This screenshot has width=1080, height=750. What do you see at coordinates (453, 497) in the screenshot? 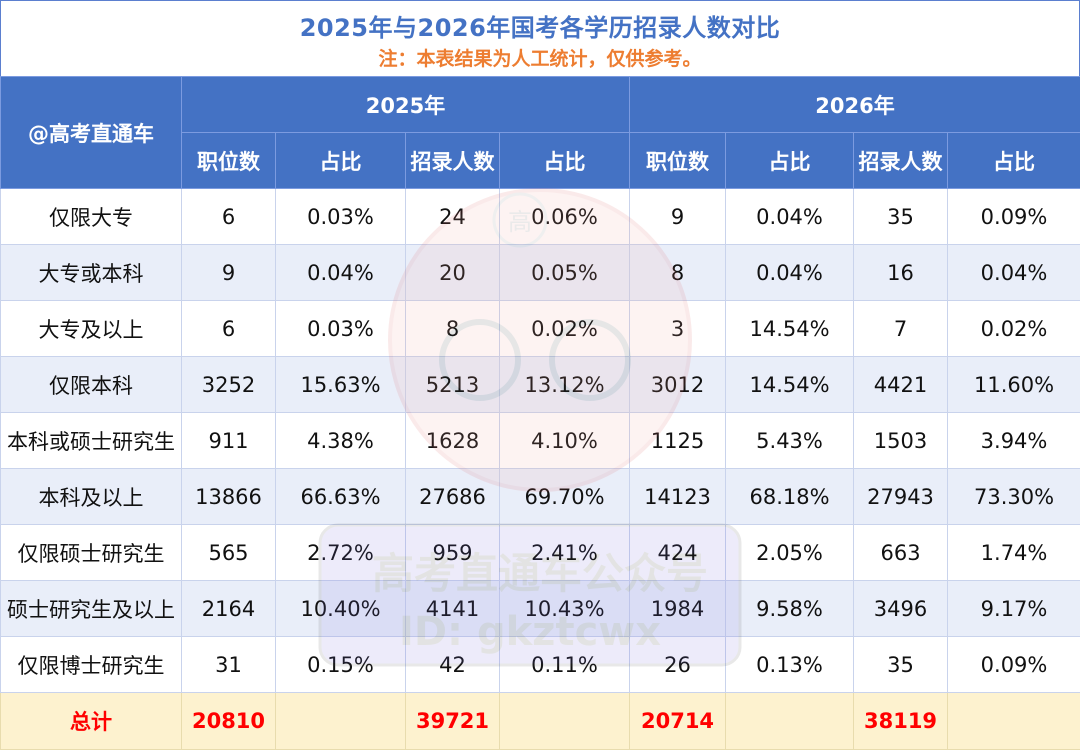
I see `table-cell: 27686` at bounding box center [453, 497].